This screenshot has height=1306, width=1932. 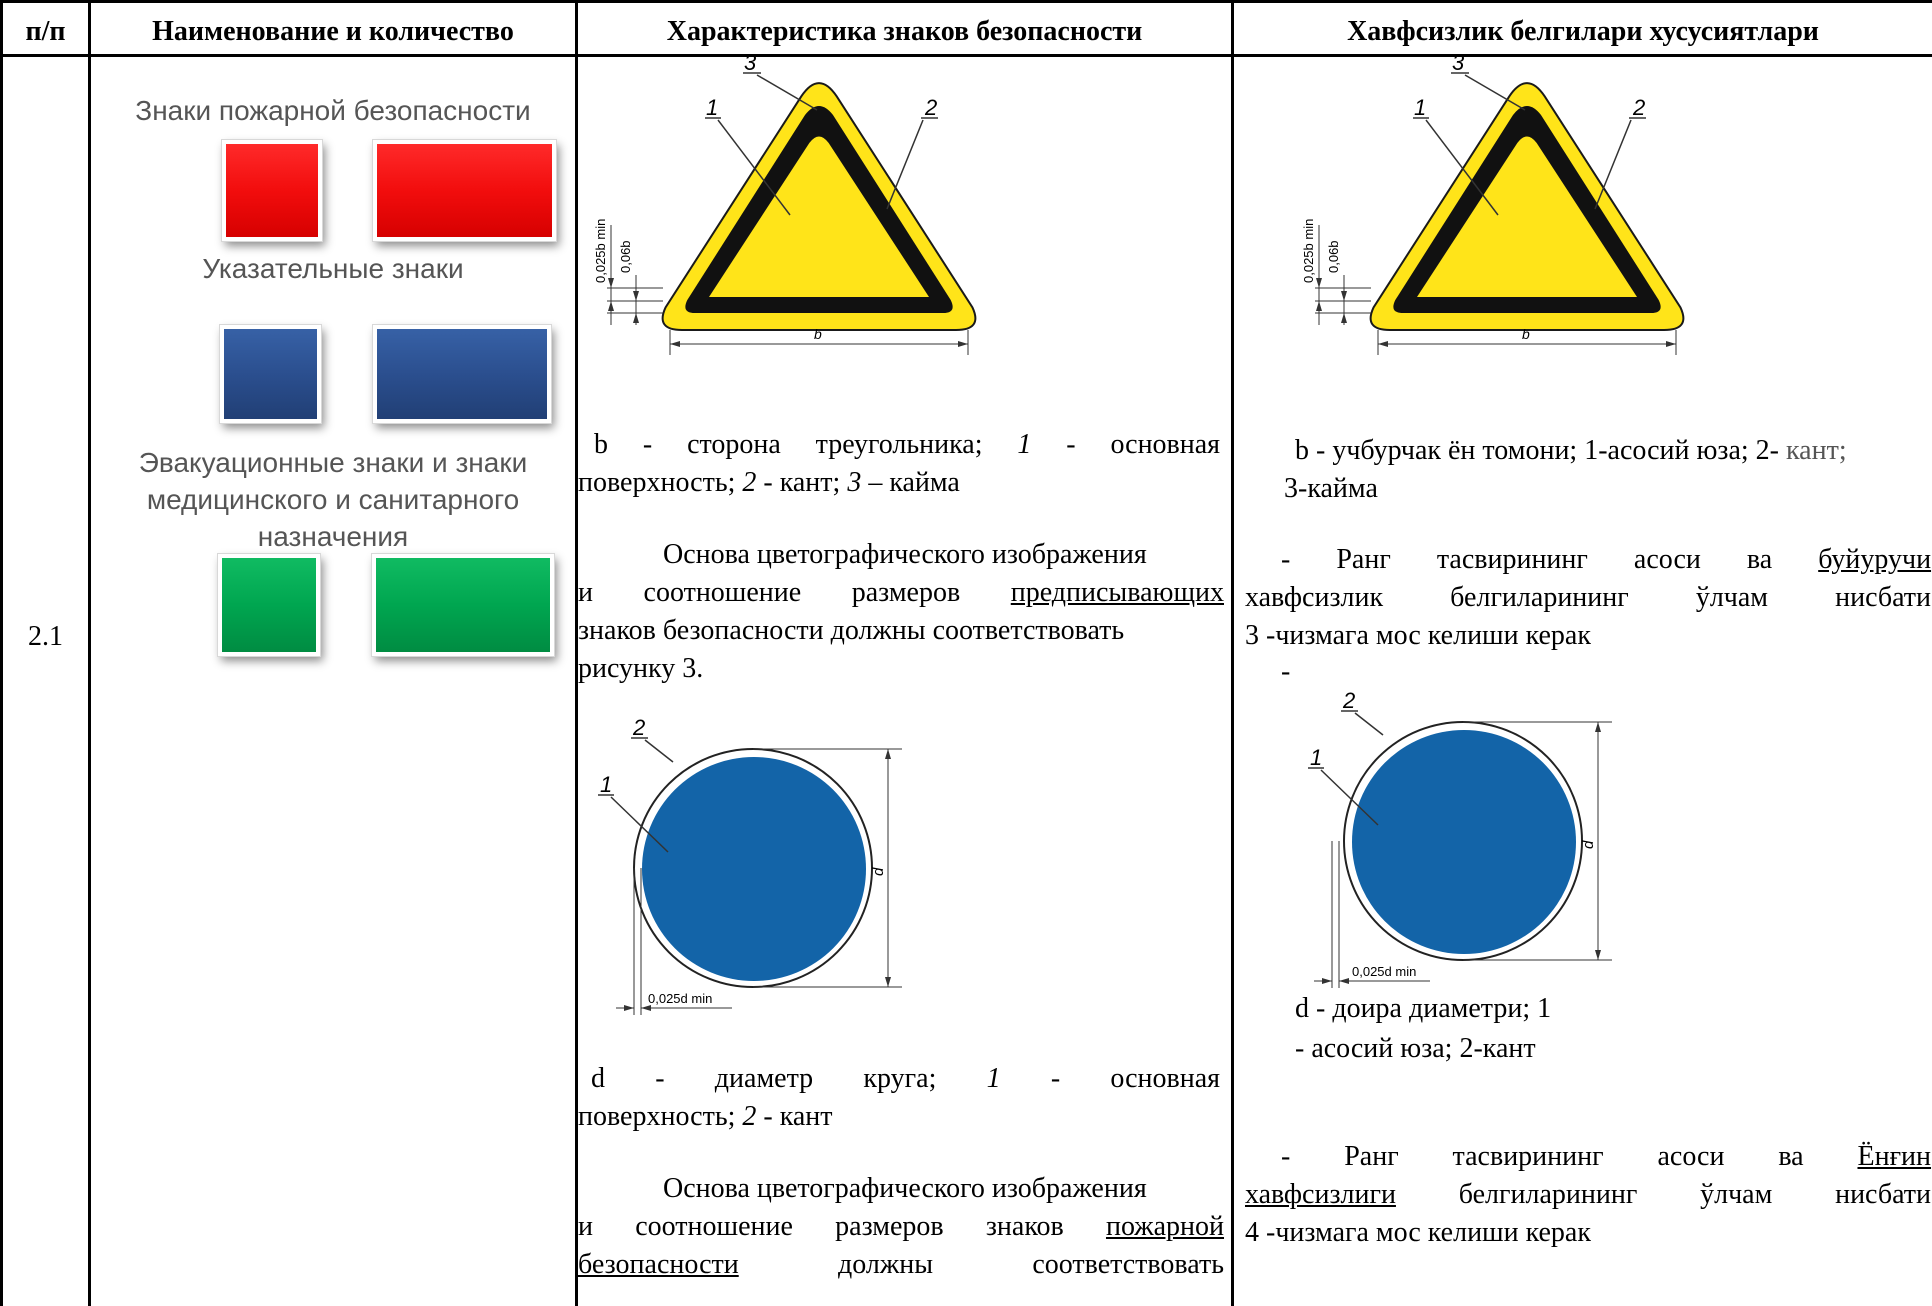 What do you see at coordinates (45, 636) in the screenshot?
I see `row-number: 2.1` at bounding box center [45, 636].